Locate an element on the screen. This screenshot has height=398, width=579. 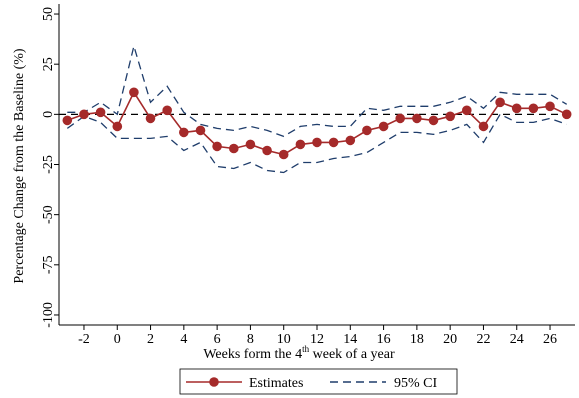
legend: Estimates 95% CI is located at coordinates (318, 381).